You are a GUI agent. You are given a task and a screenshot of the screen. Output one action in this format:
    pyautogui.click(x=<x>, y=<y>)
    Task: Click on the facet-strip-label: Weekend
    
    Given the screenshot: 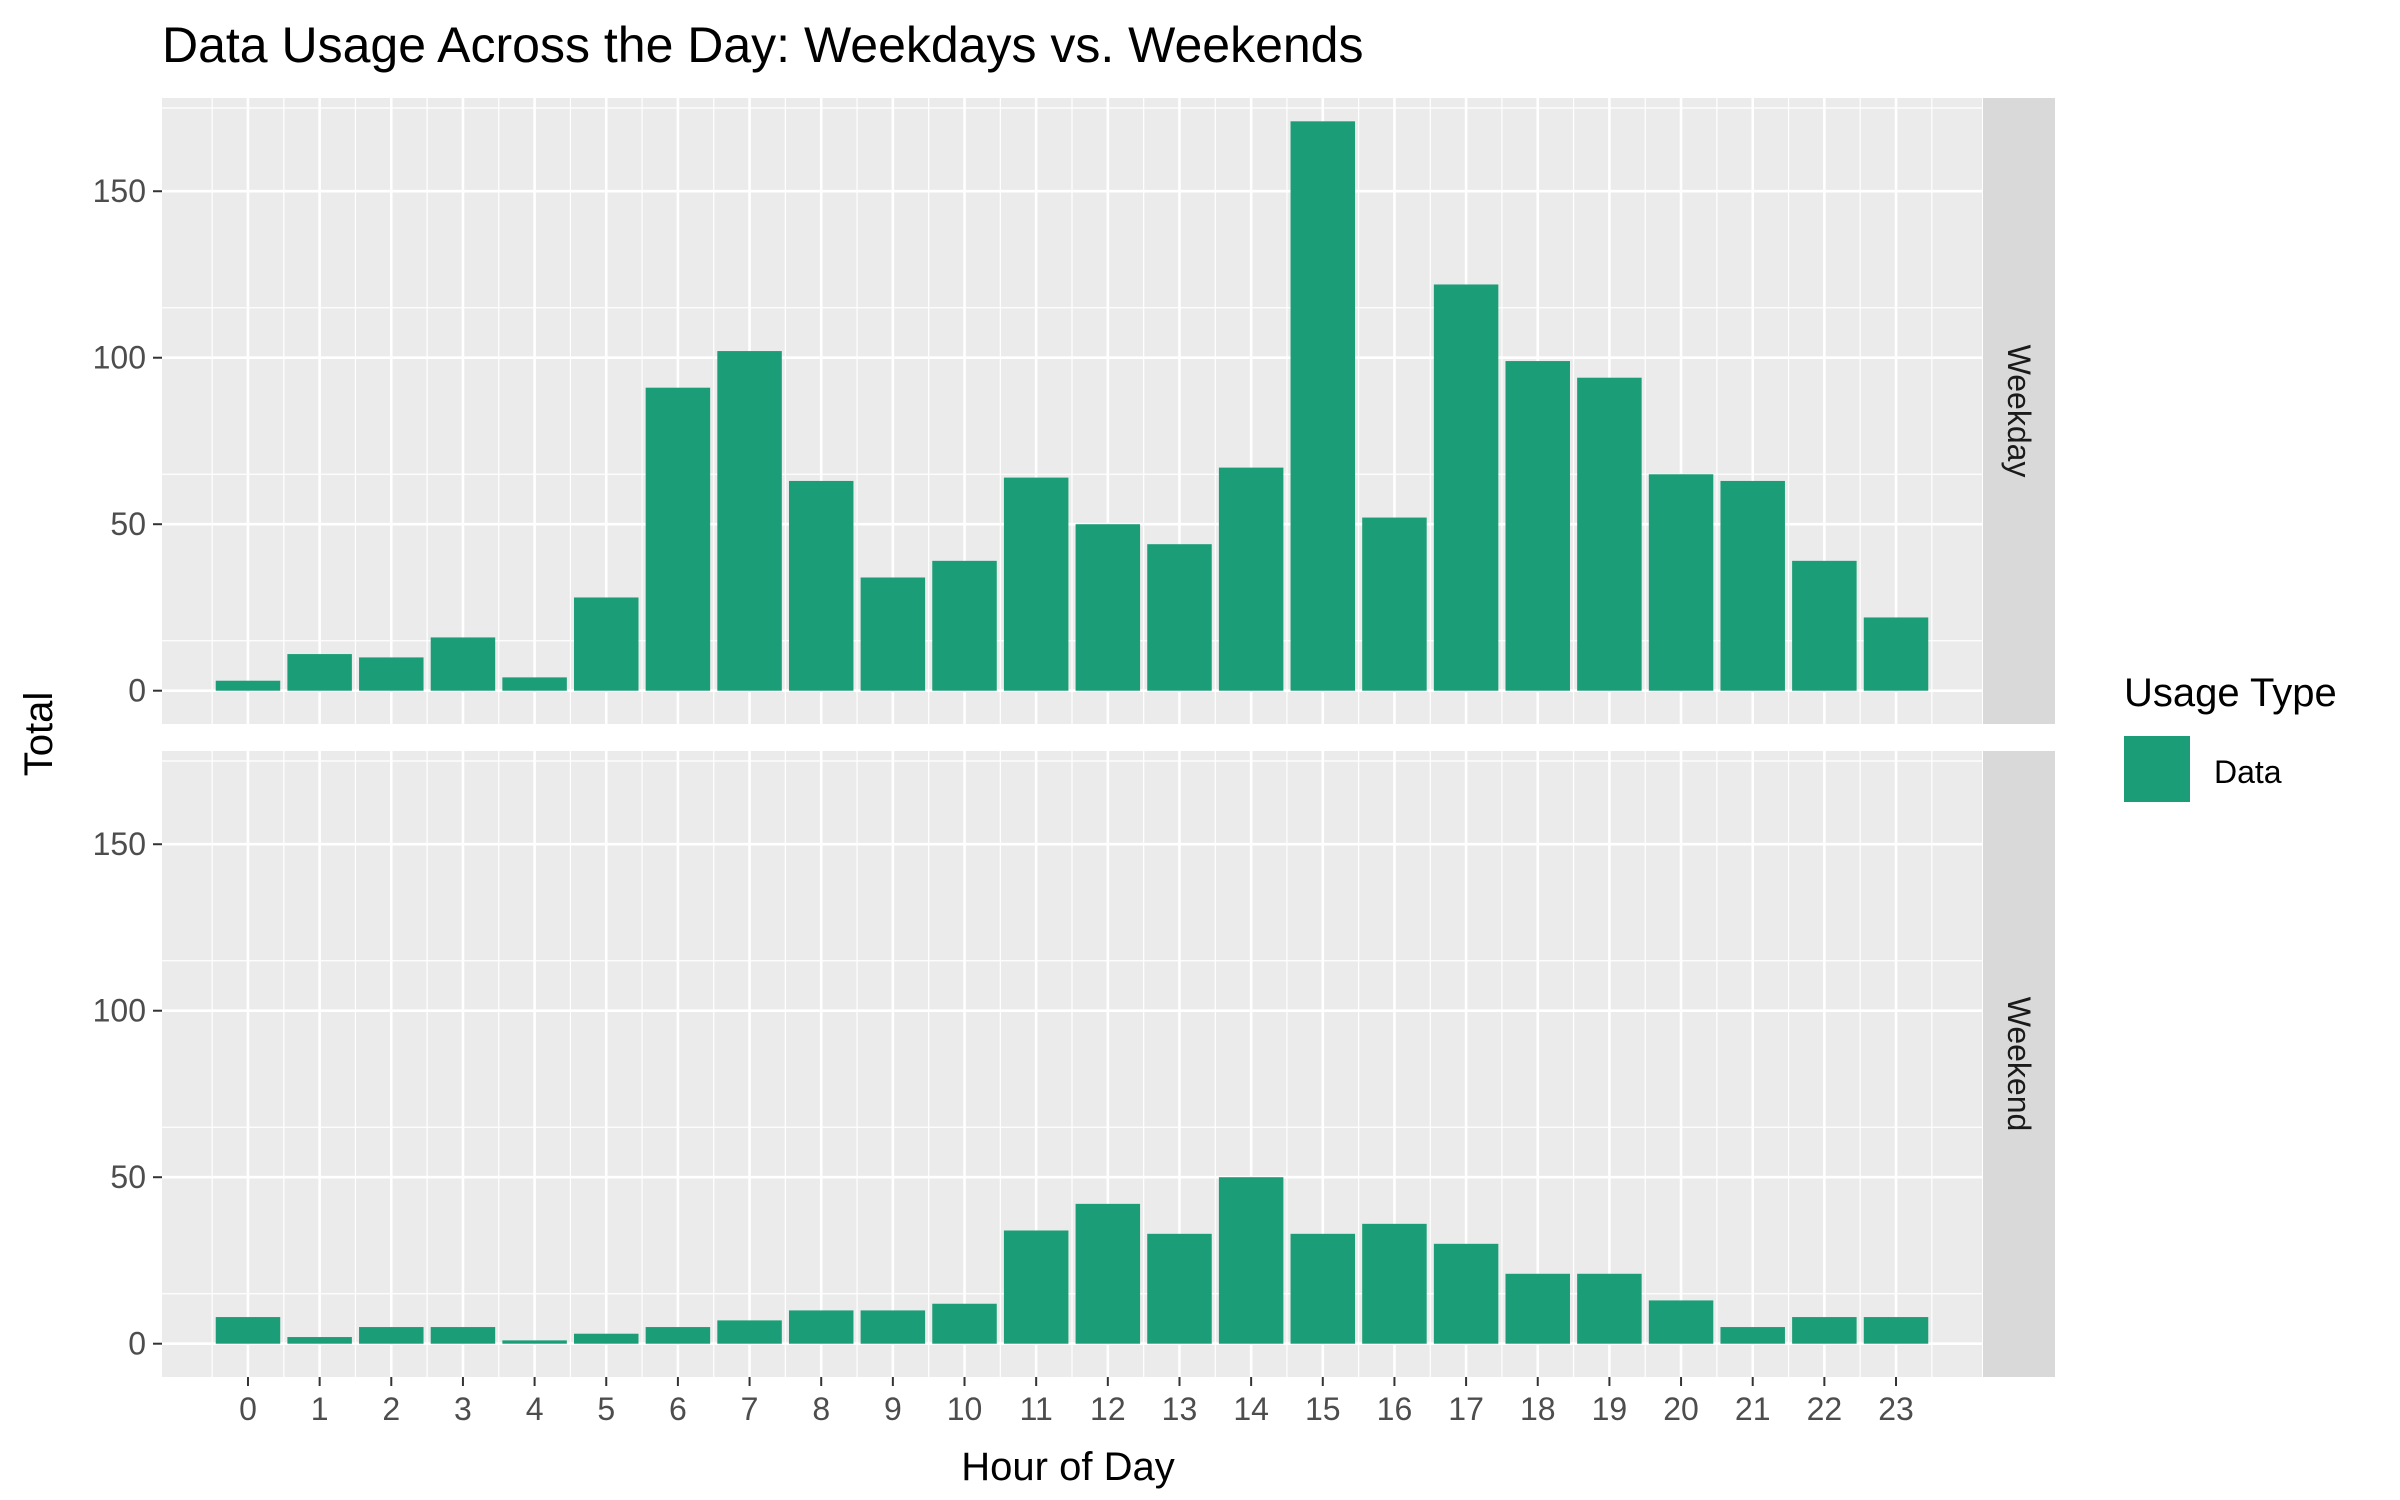 What is the action you would take?
    pyautogui.click(x=2019, y=1064)
    